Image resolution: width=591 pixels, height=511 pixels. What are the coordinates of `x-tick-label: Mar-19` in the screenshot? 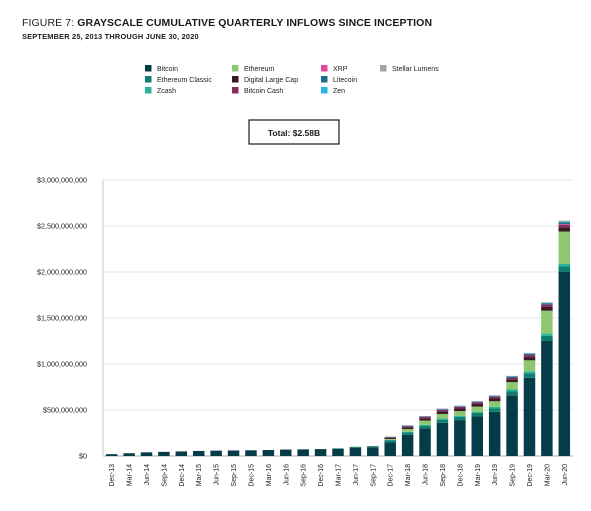 It's located at (478, 475).